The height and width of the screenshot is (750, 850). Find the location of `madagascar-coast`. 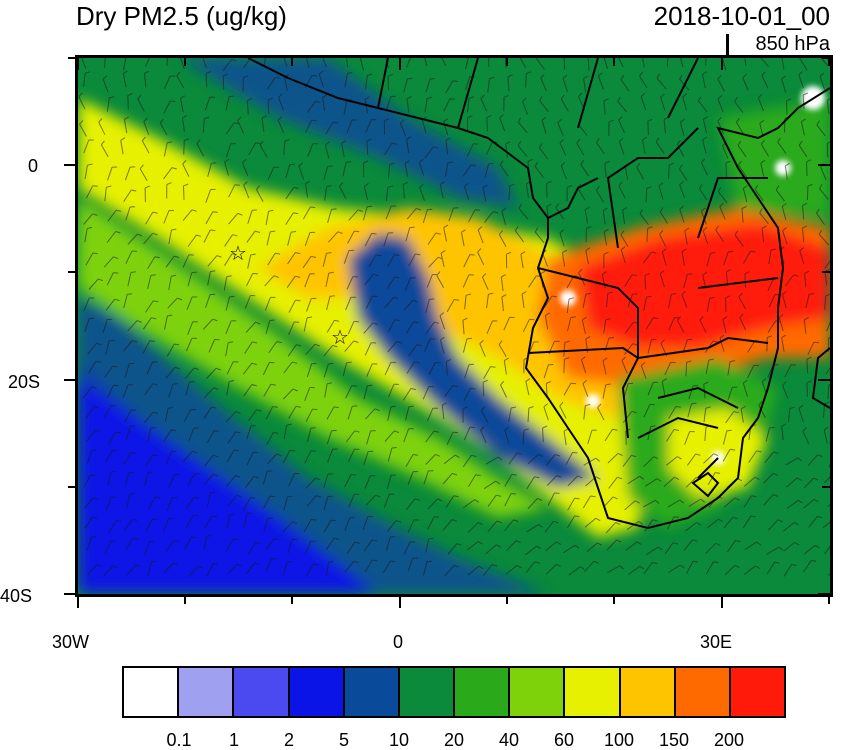

madagascar-coast is located at coordinates (820, 378).